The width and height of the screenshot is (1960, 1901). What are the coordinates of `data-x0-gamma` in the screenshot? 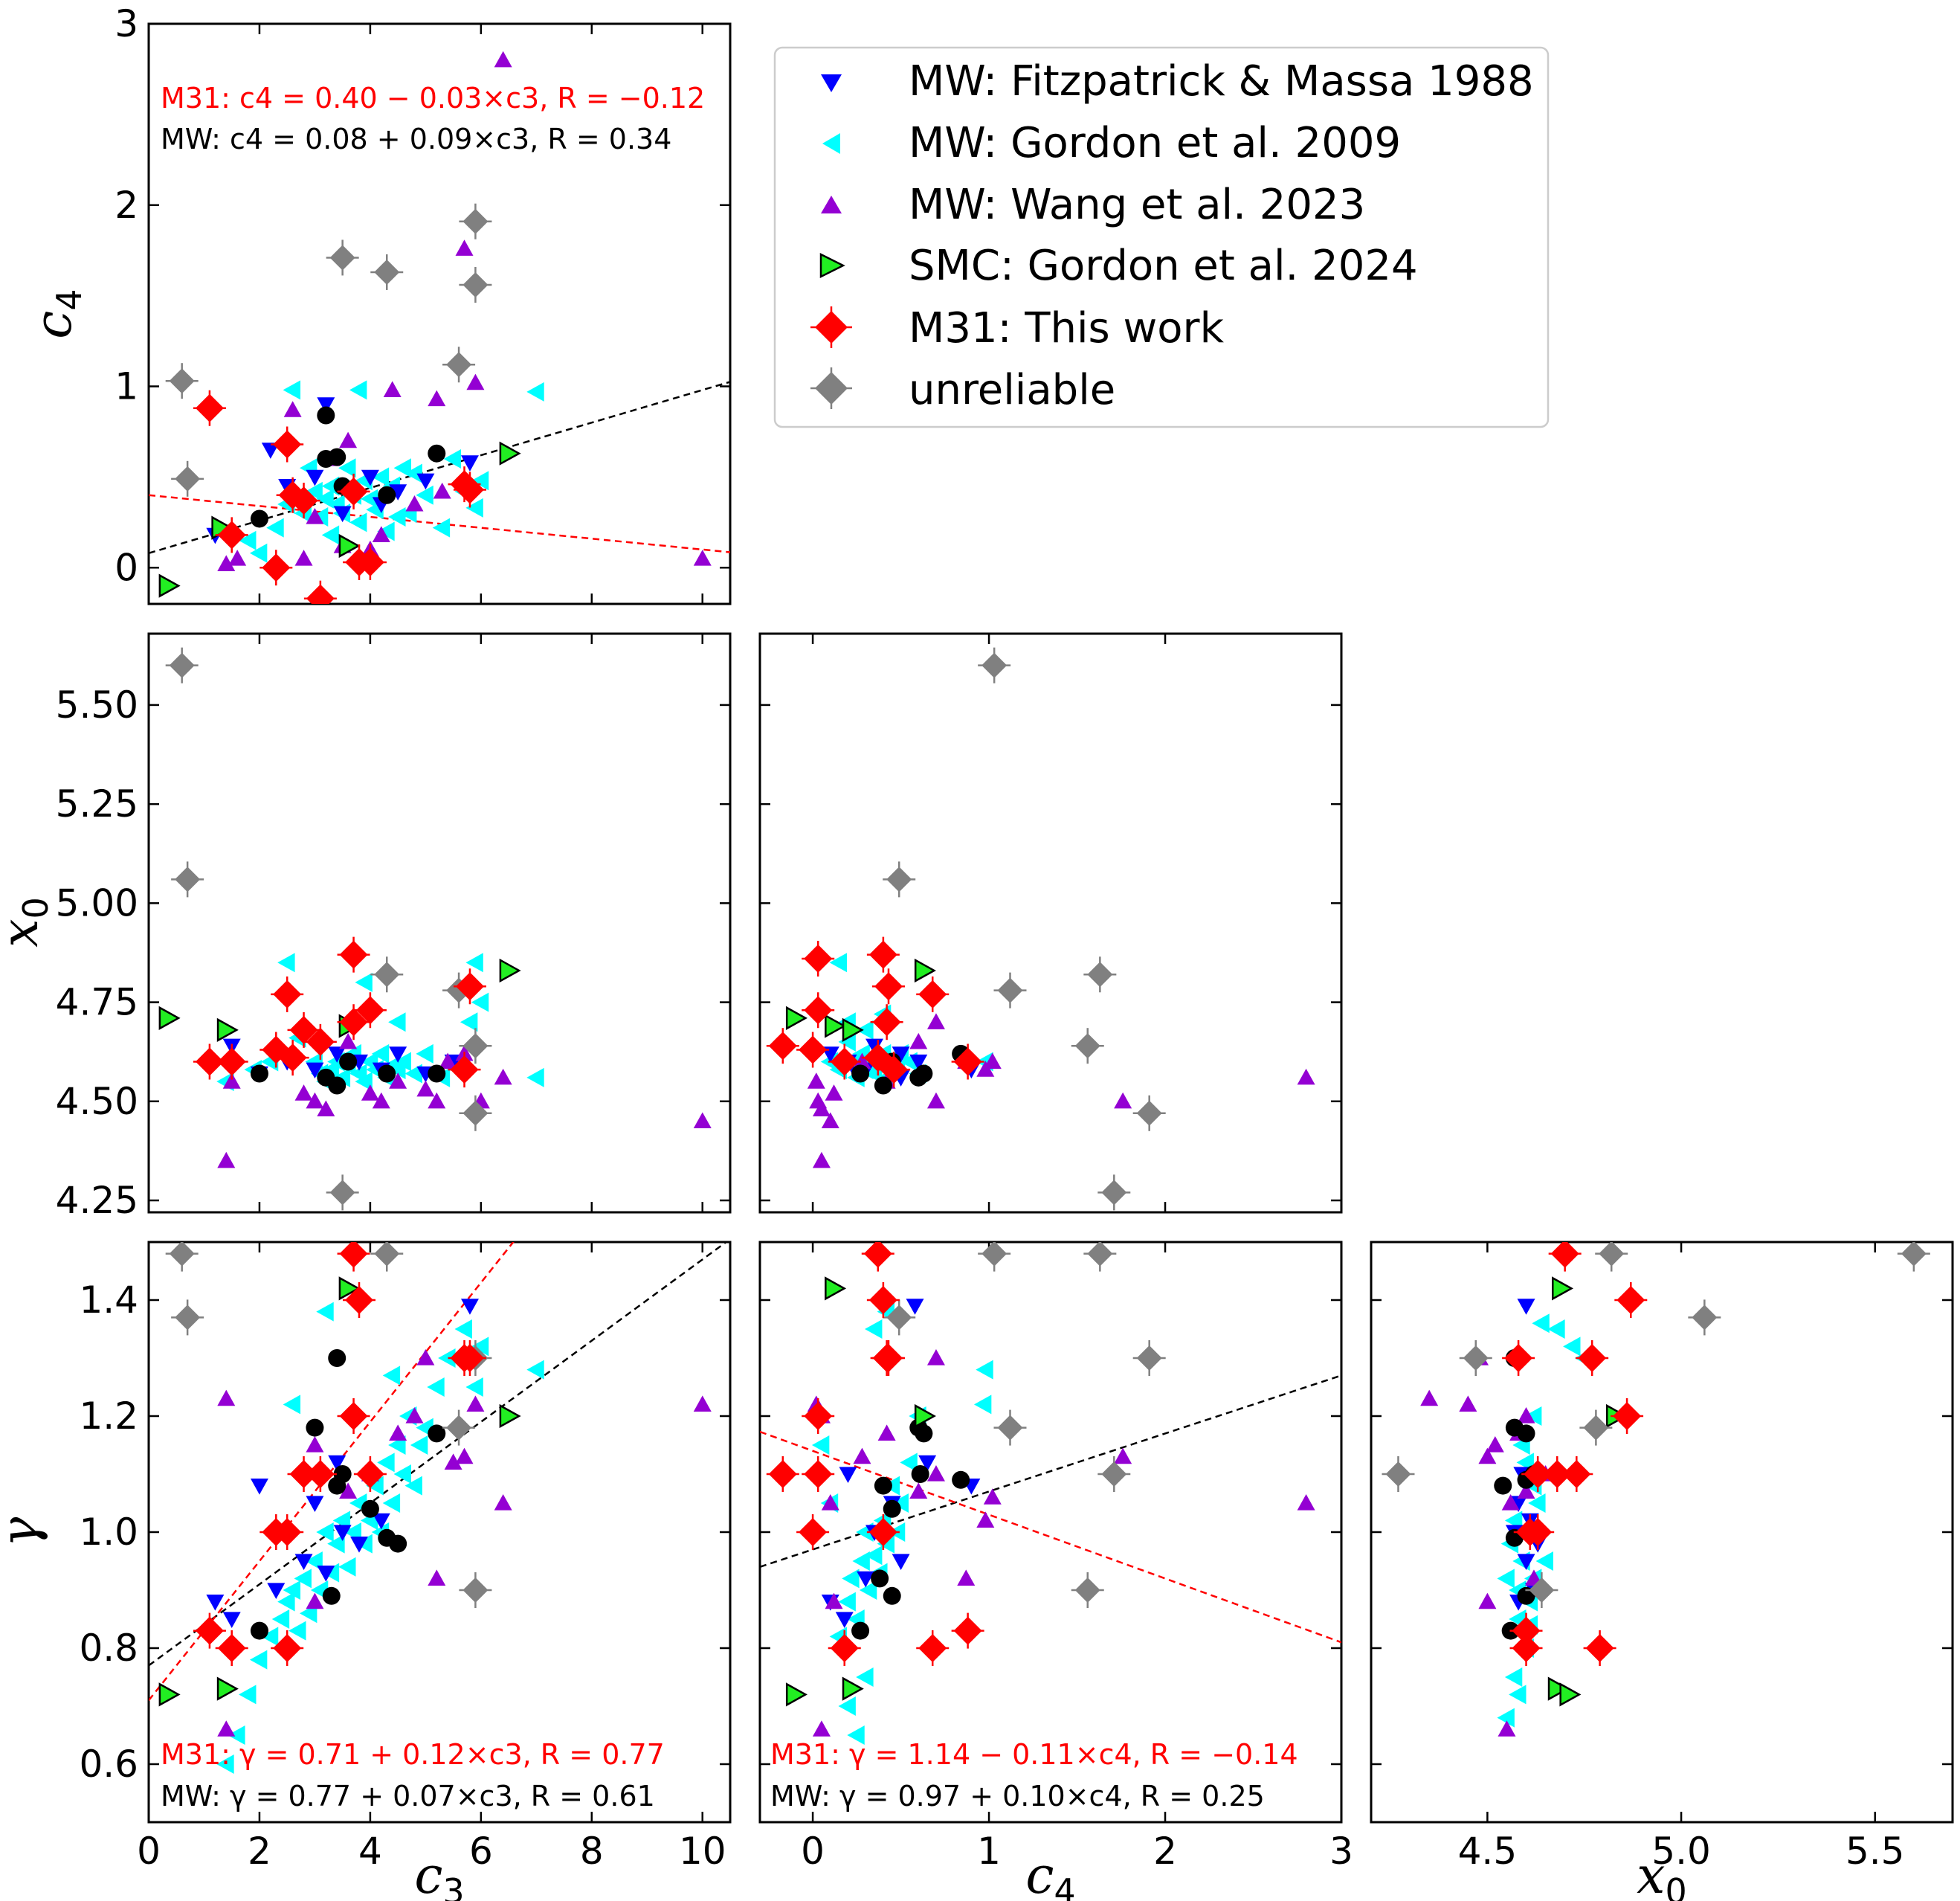 It's located at (1656, 1489).